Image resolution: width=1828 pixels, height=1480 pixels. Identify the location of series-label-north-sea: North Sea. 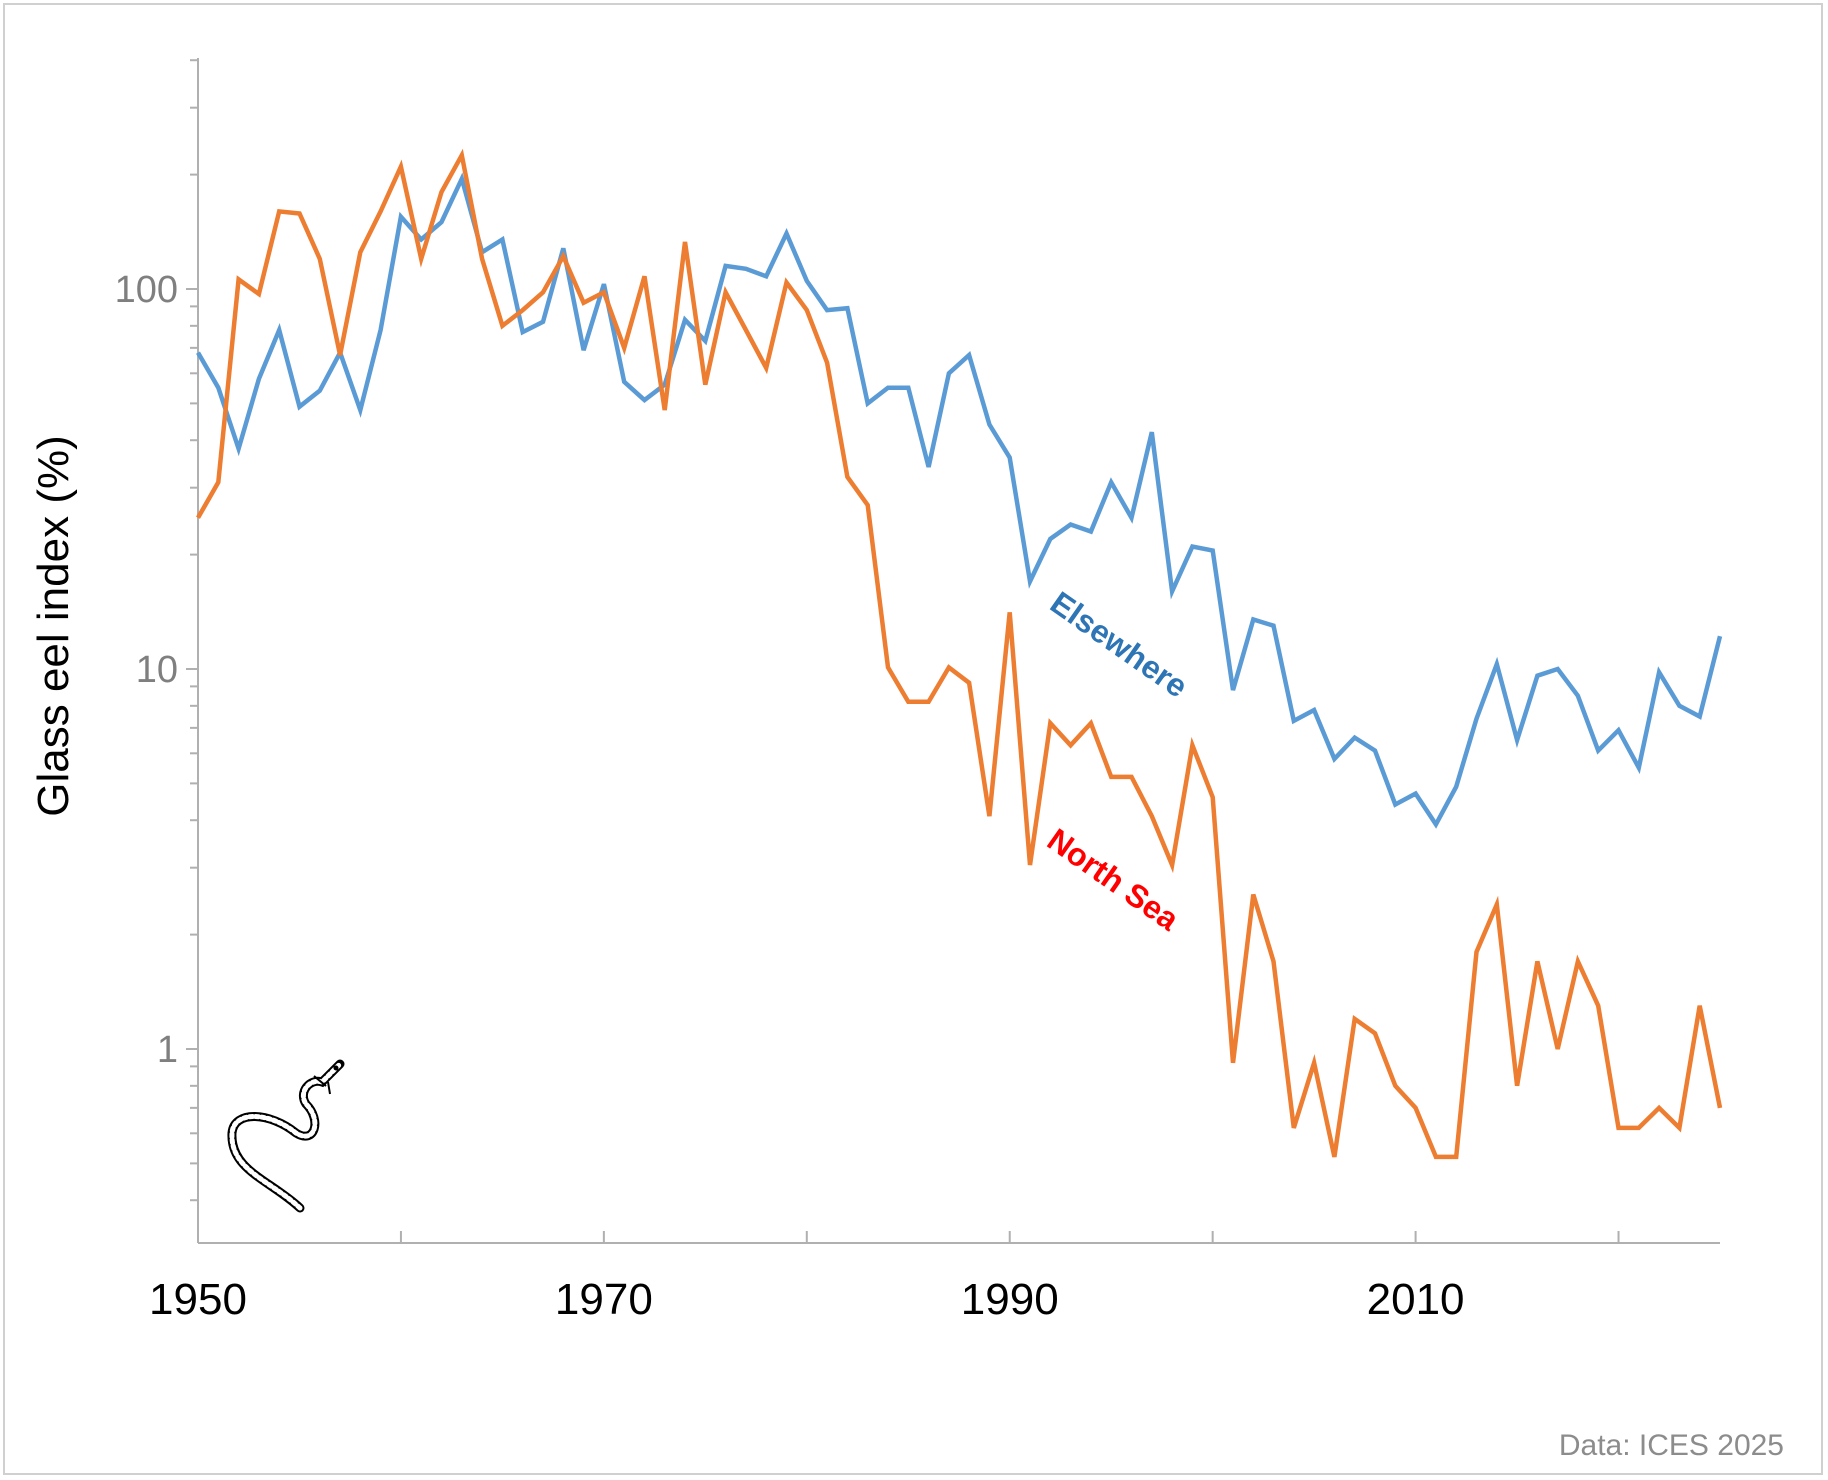
(1113, 879).